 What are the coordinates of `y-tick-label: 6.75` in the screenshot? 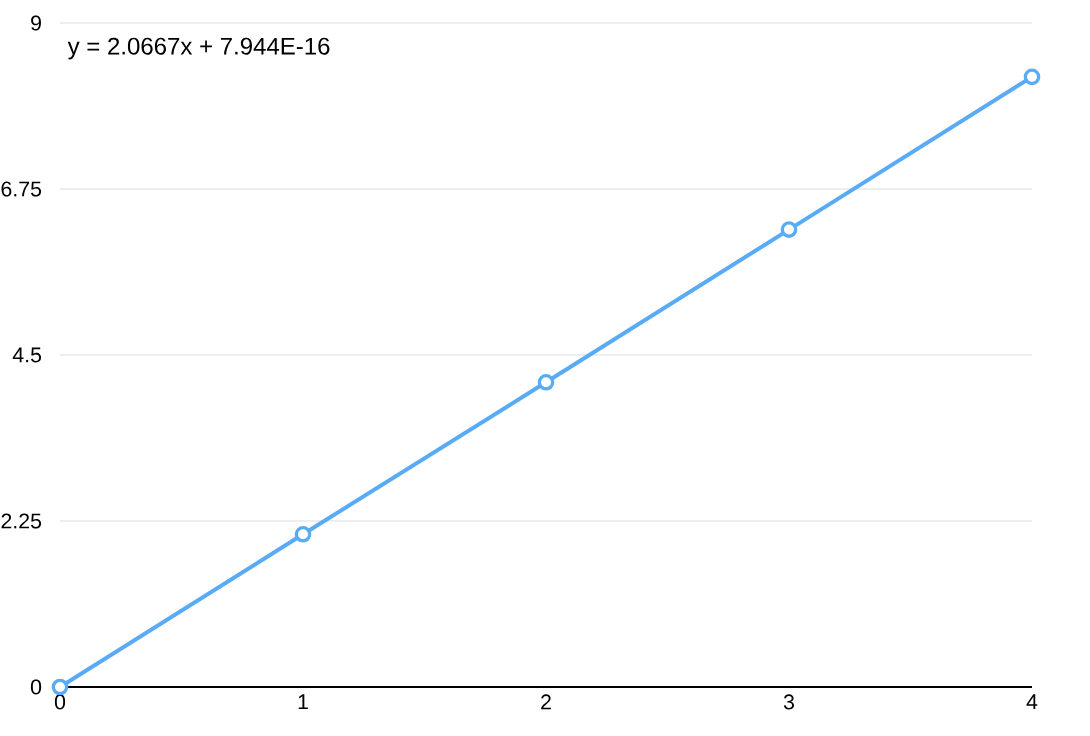 It's located at (21, 189).